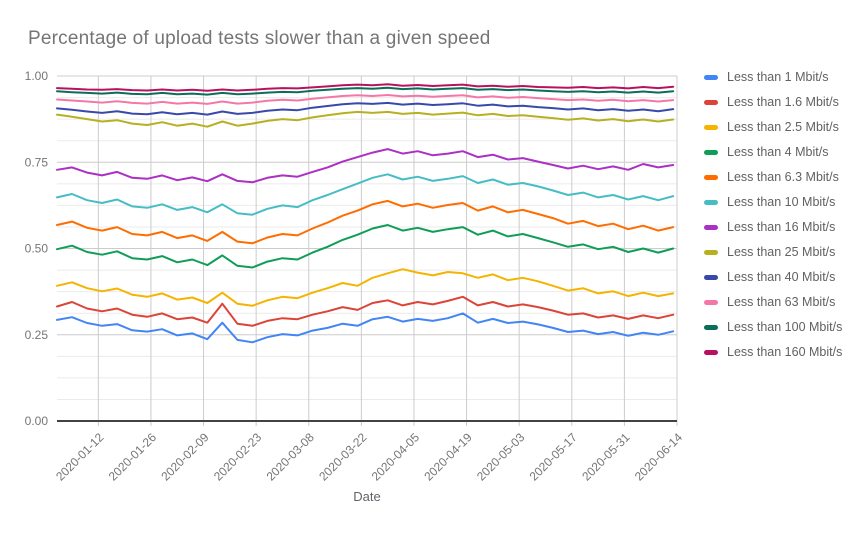 The image size is (867, 536). I want to click on series-line-less-than-1-6-mbit-s, so click(365, 311).